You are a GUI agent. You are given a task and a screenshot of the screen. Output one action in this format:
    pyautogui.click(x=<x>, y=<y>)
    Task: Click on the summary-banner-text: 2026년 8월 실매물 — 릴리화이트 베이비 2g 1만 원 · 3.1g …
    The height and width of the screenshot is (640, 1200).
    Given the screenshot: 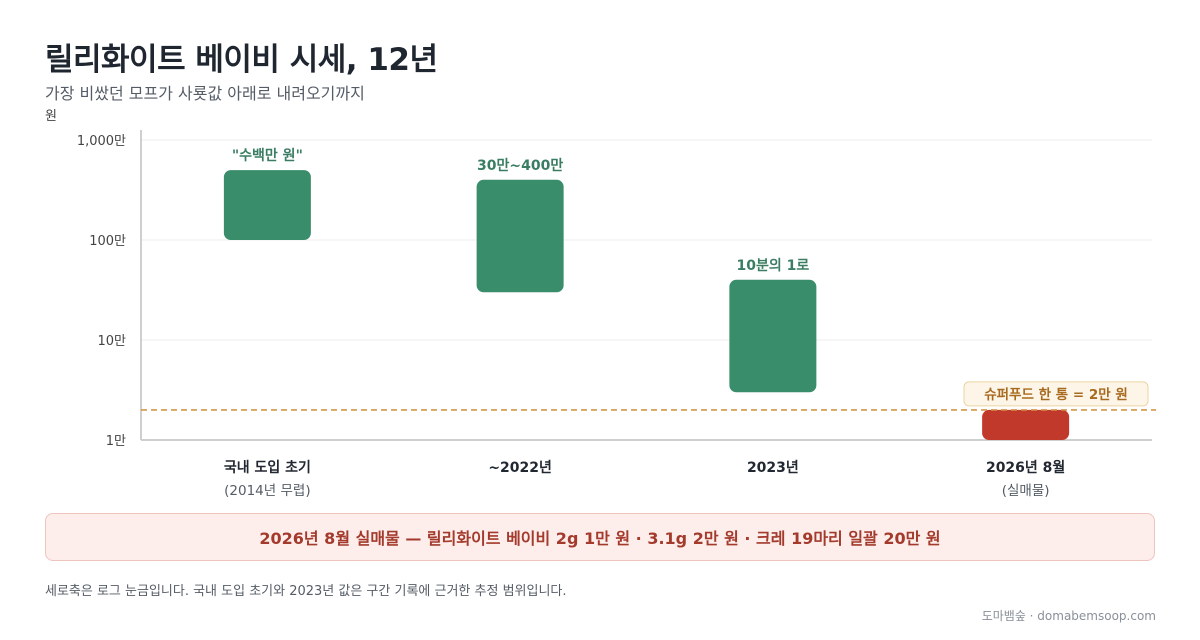 What is the action you would take?
    pyautogui.click(x=600, y=538)
    